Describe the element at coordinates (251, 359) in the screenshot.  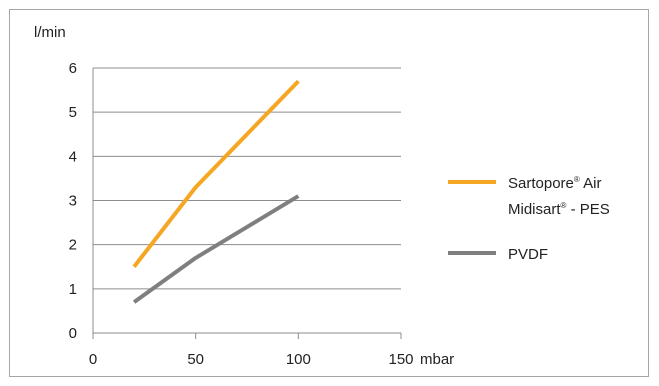
I see `x-tick-labels: 0 50 100 150` at that location.